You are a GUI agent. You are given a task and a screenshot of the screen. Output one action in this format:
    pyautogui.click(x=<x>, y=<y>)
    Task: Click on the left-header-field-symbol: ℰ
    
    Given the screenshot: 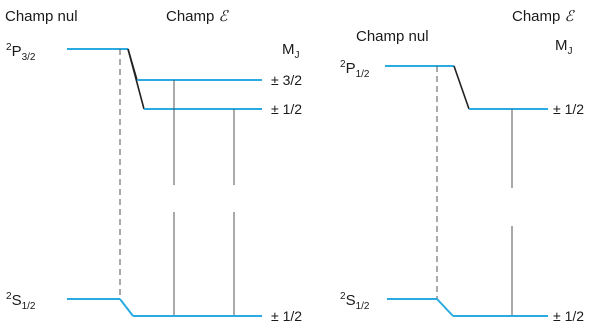 What is the action you would take?
    pyautogui.click(x=223, y=16)
    